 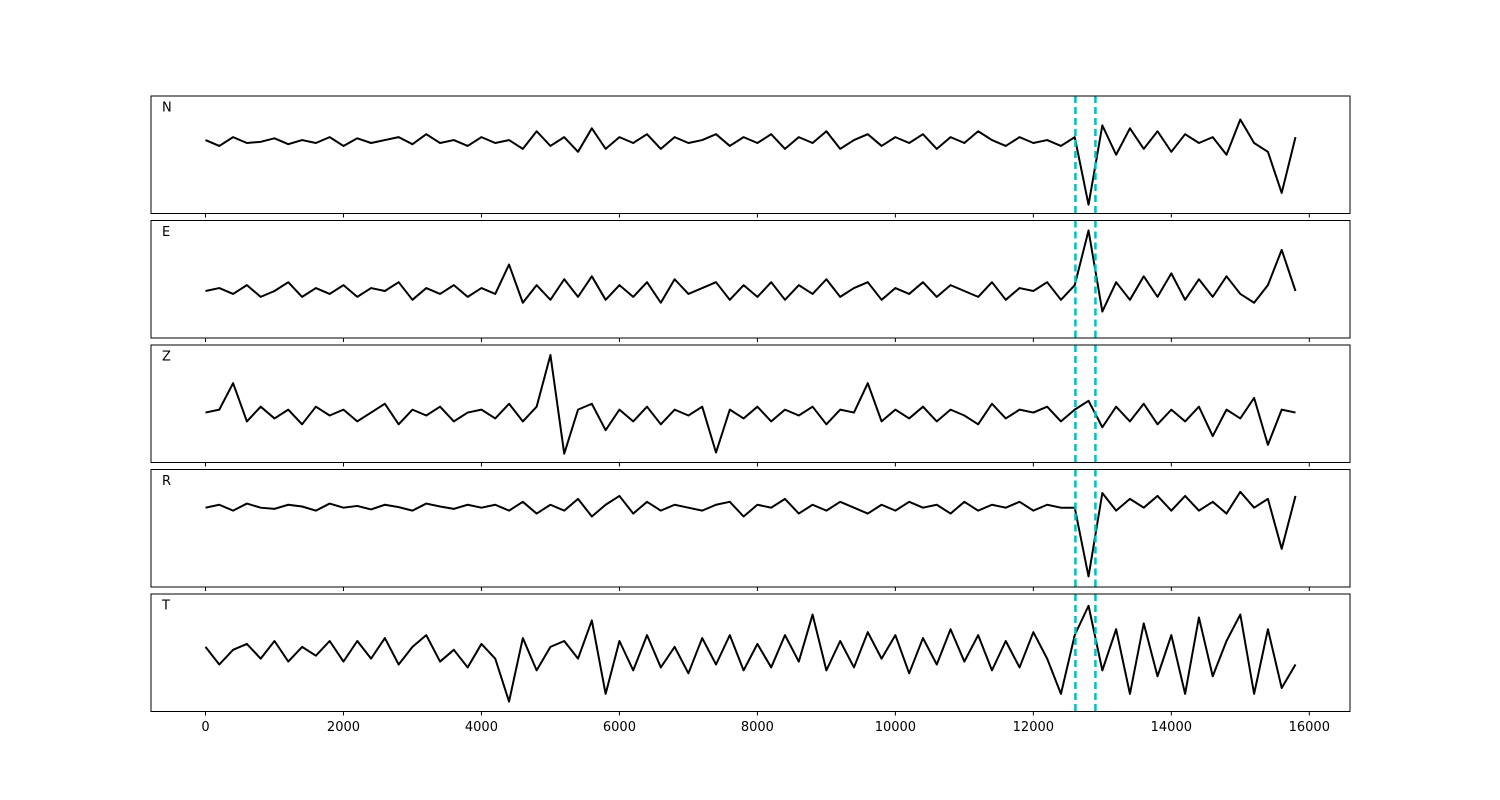 I want to click on panel: Z, so click(x=750, y=405).